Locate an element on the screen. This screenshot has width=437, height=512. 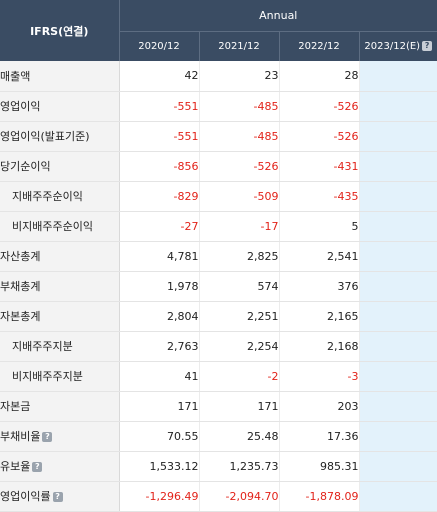
table-row: 자본총계 2,804 2,251 2,165 is located at coordinates (218, 316).